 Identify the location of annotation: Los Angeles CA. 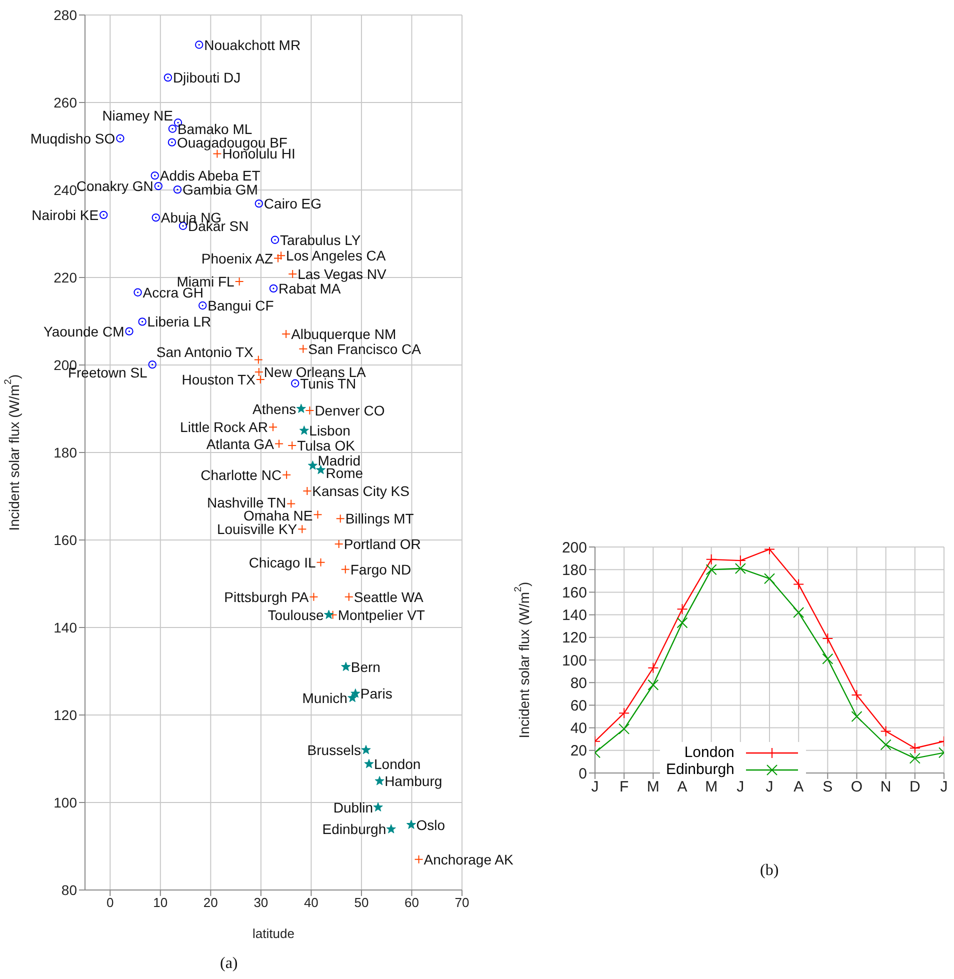
(336, 256).